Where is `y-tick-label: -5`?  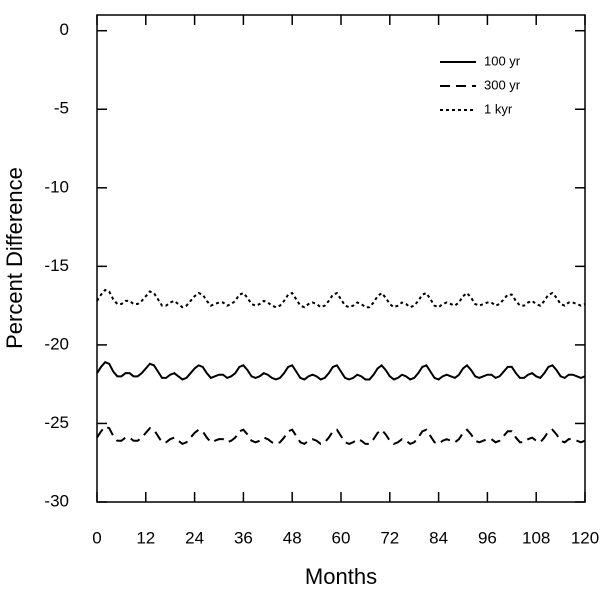
y-tick-label: -5 is located at coordinates (61, 108).